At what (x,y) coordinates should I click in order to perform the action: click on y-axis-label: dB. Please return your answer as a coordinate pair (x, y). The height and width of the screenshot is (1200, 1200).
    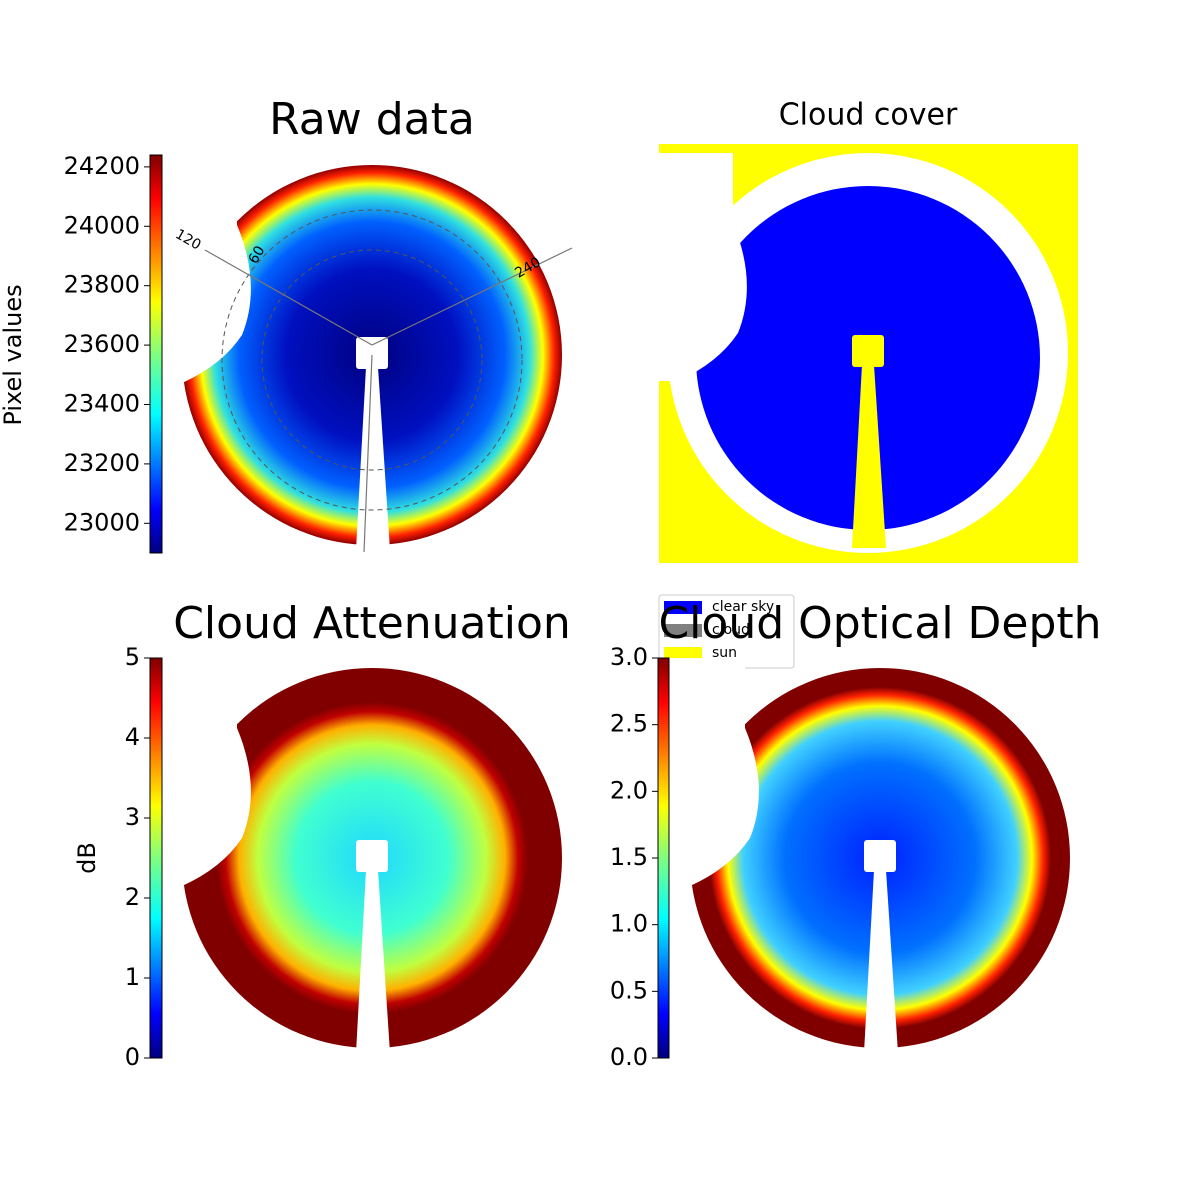
    Looking at the image, I should click on (87, 858).